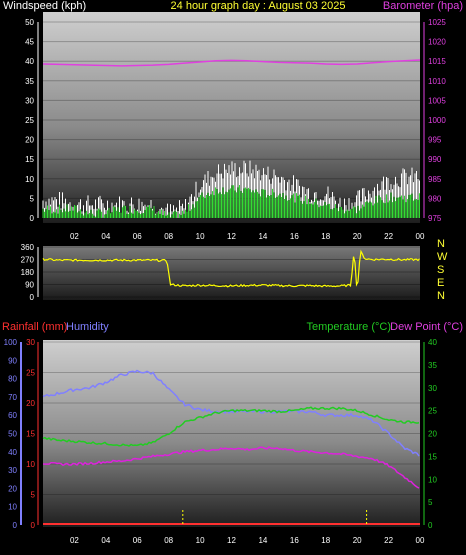 The height and width of the screenshot is (555, 466). What do you see at coordinates (33, 525) in the screenshot?
I see `rain-tick-label: 0` at bounding box center [33, 525].